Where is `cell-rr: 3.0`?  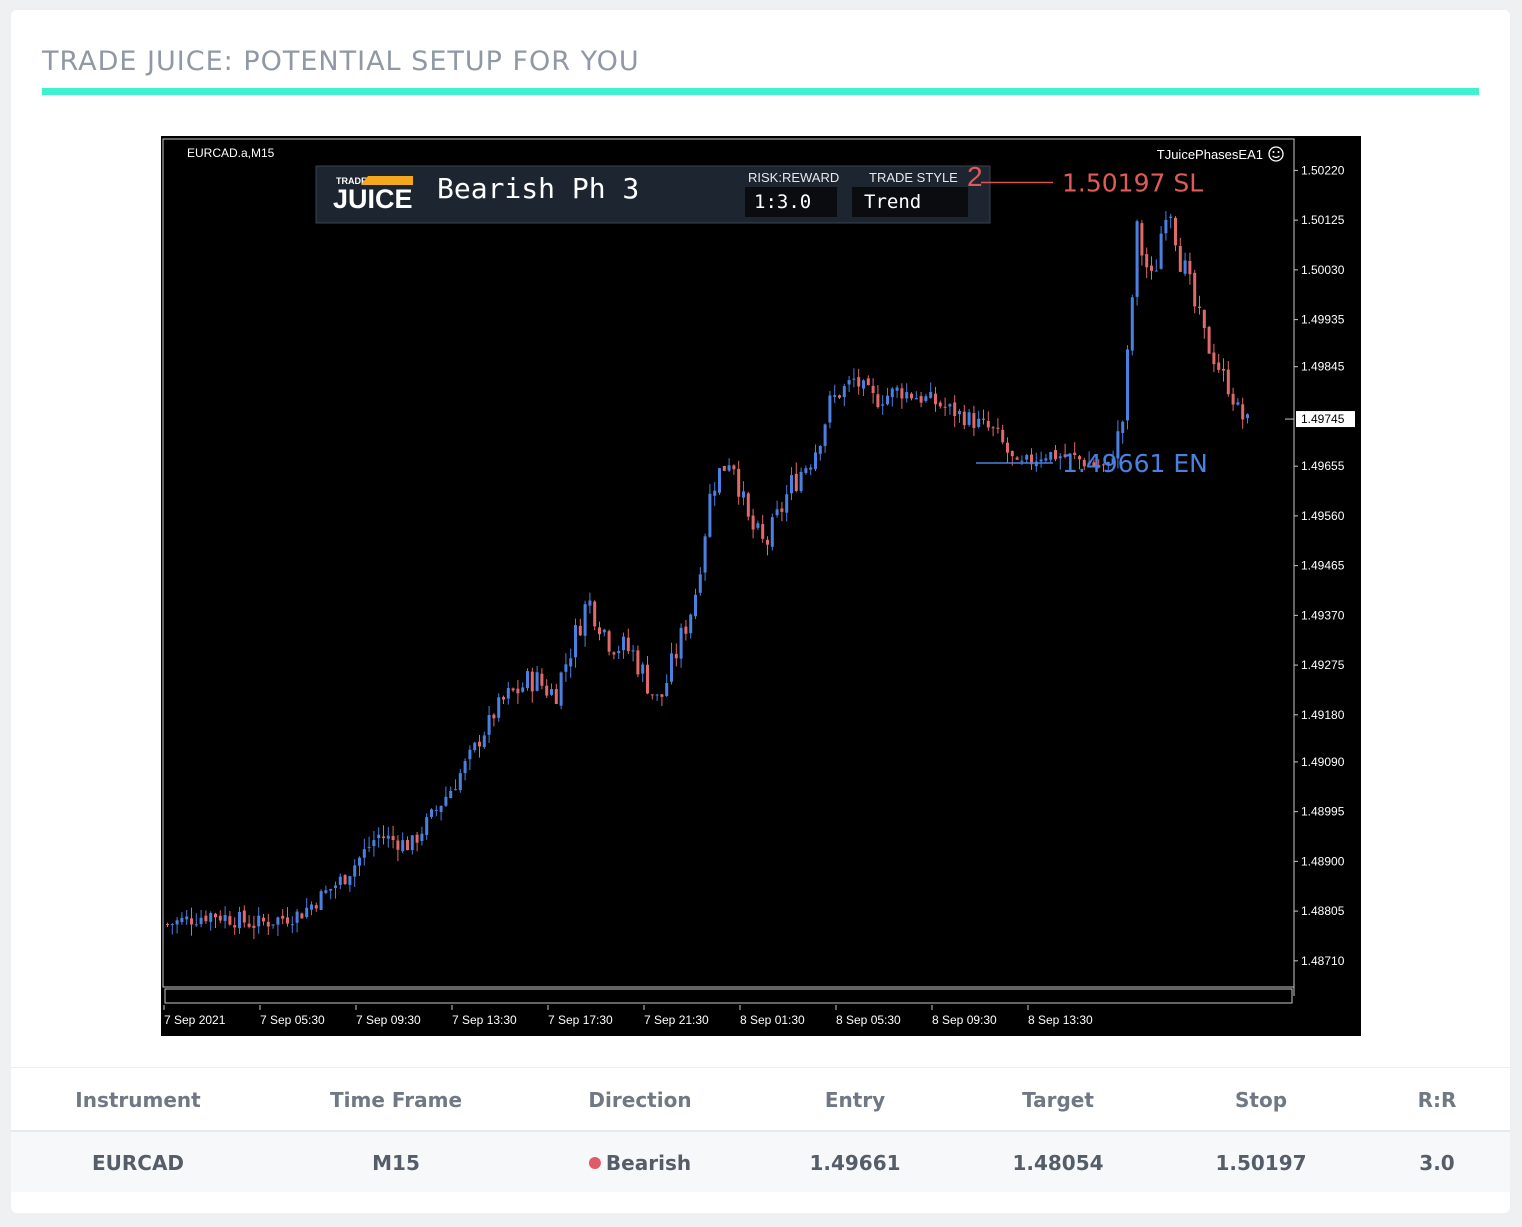
cell-rr: 3.0 is located at coordinates (1437, 1163).